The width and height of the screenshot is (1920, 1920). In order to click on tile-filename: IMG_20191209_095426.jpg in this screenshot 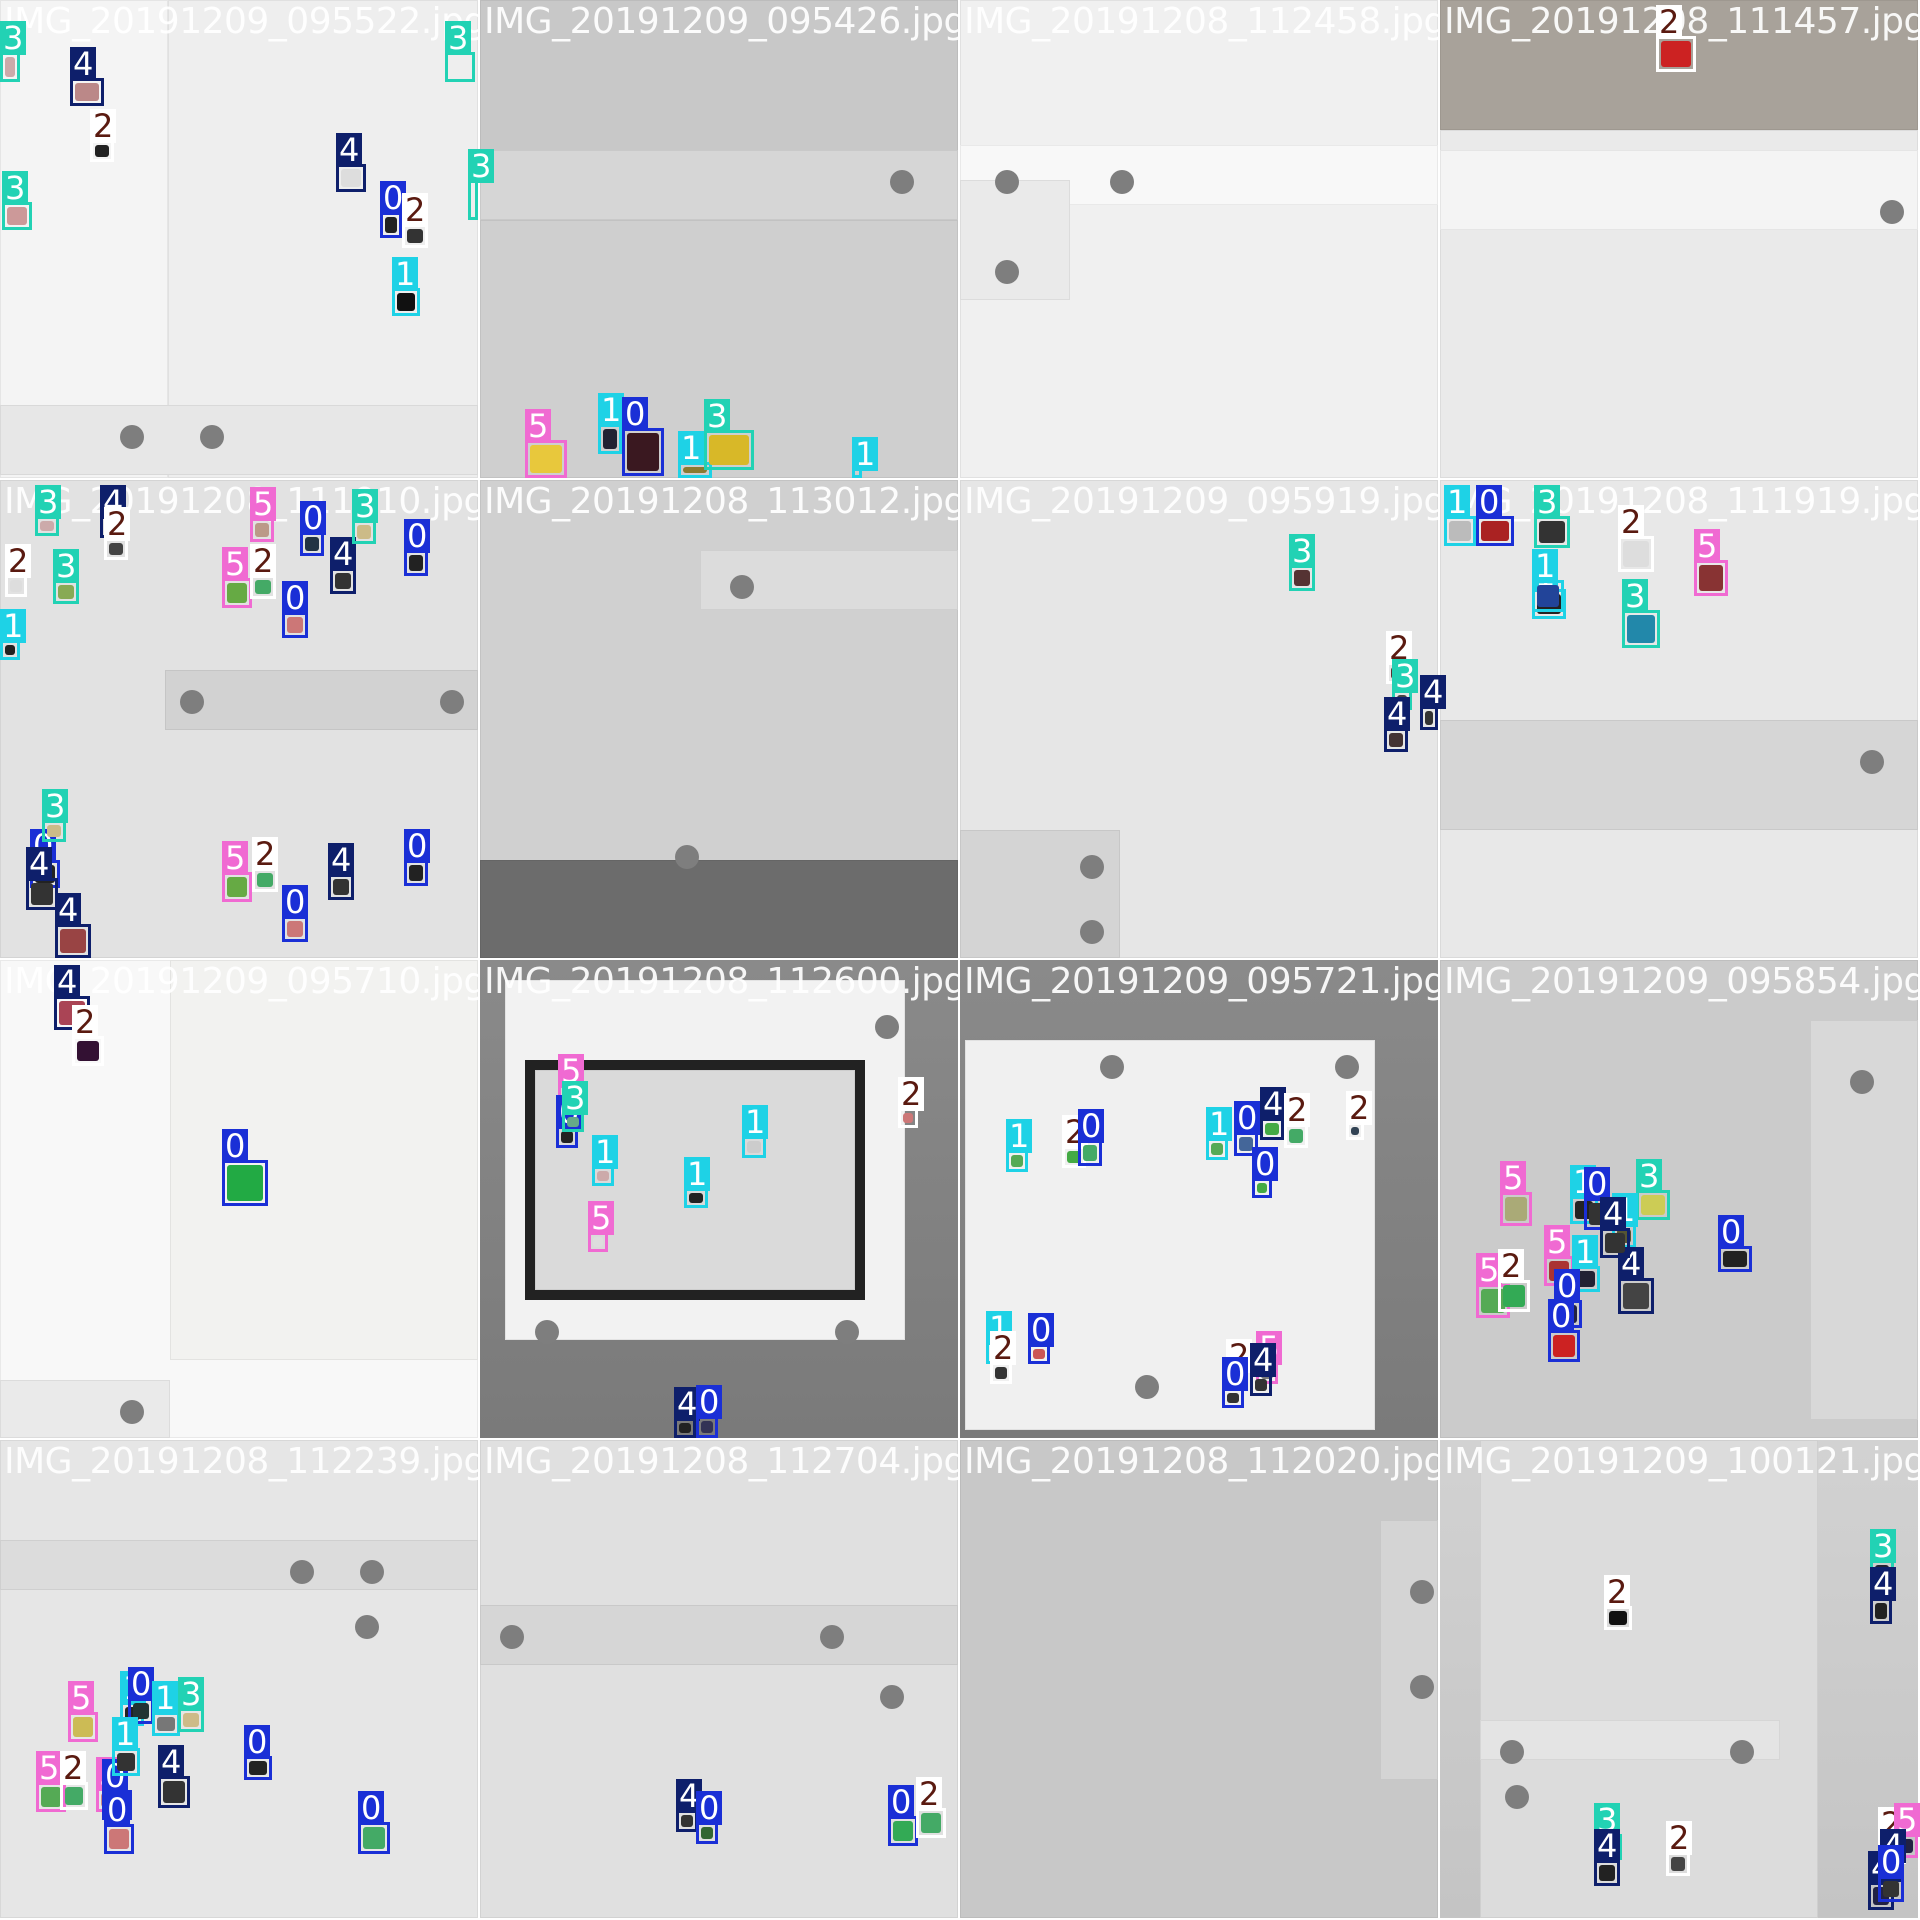, I will do `click(721, 21)`.